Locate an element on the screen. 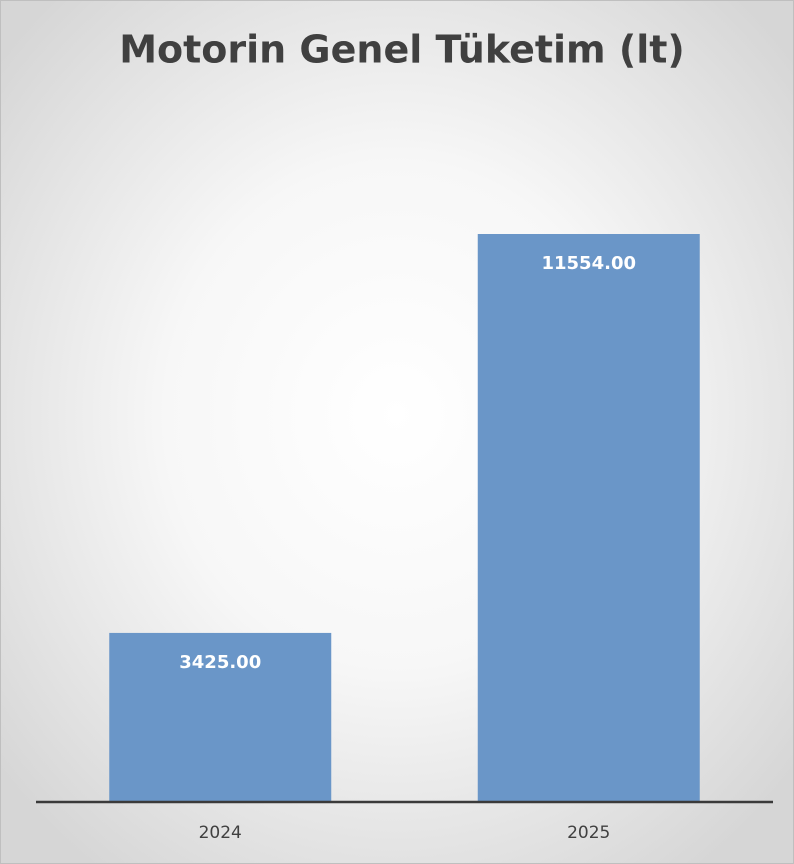 The height and width of the screenshot is (864, 794). data-label: 11554.00 is located at coordinates (588, 263).